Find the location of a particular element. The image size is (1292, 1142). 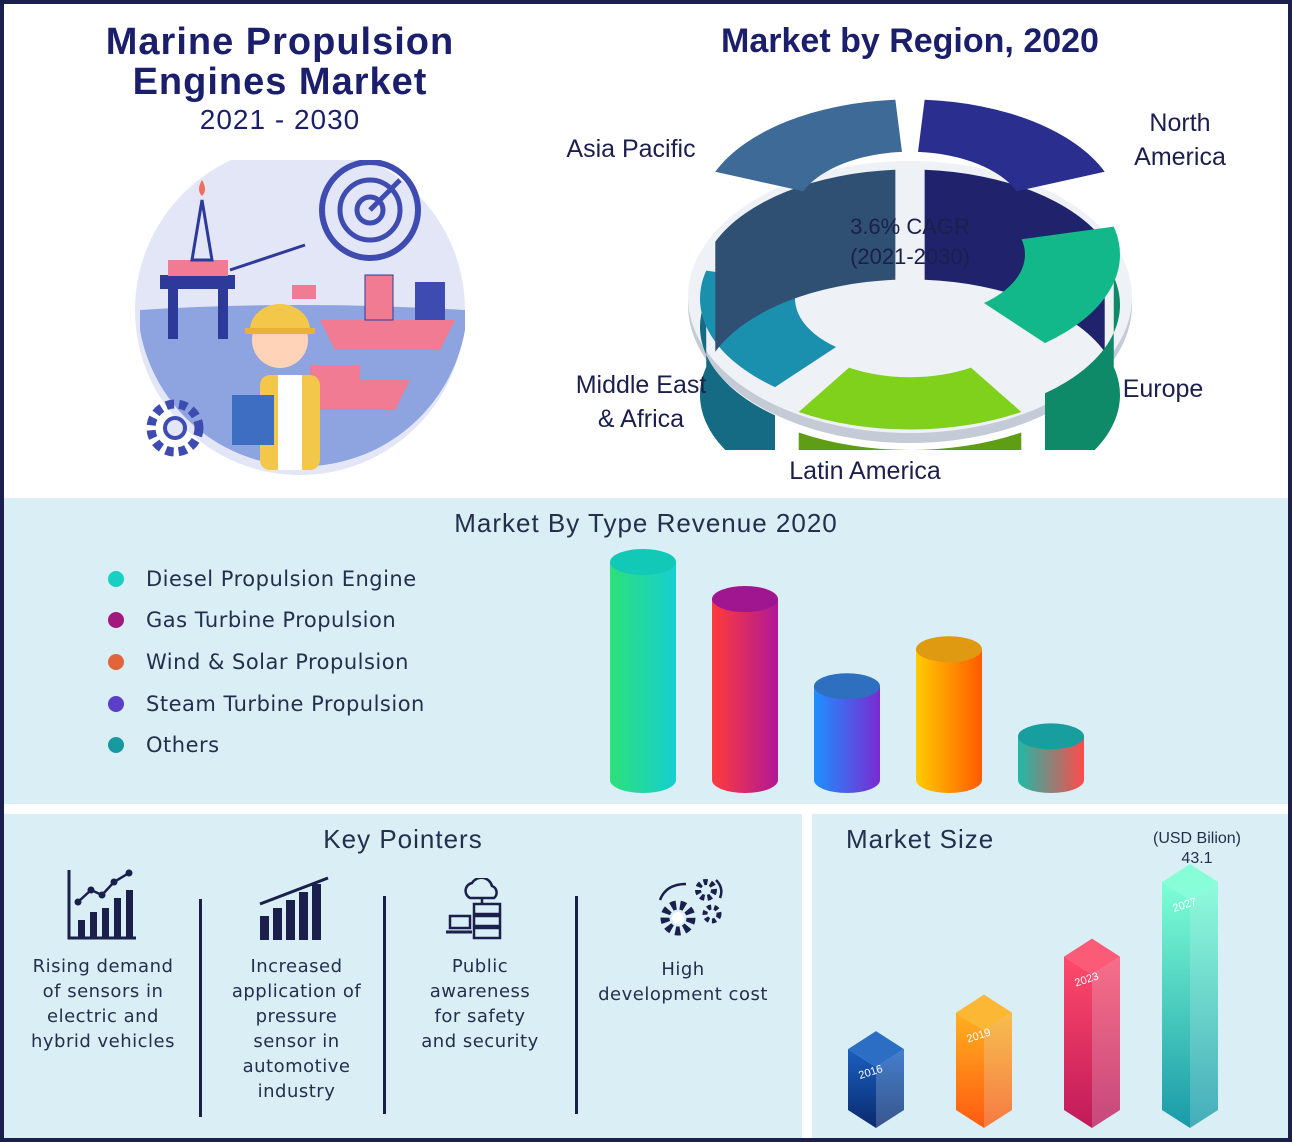

type-bar-steam-turbine-propulsion is located at coordinates (949, 714).